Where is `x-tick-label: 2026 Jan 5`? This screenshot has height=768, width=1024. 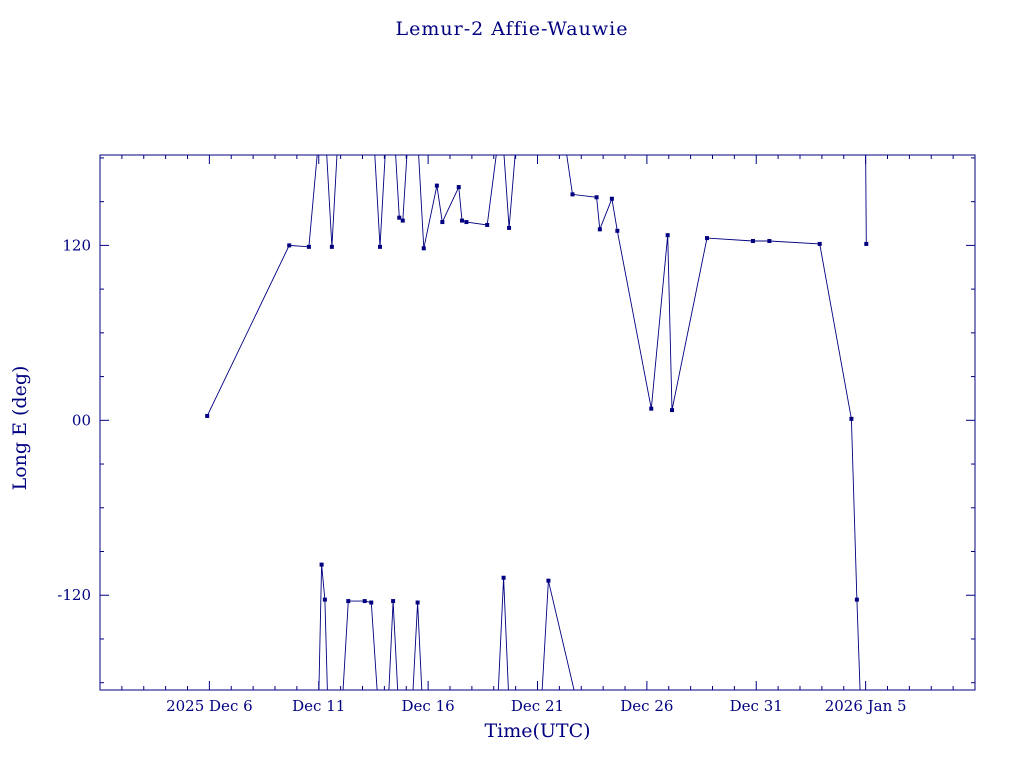
x-tick-label: 2026 Jan 5 is located at coordinates (866, 706).